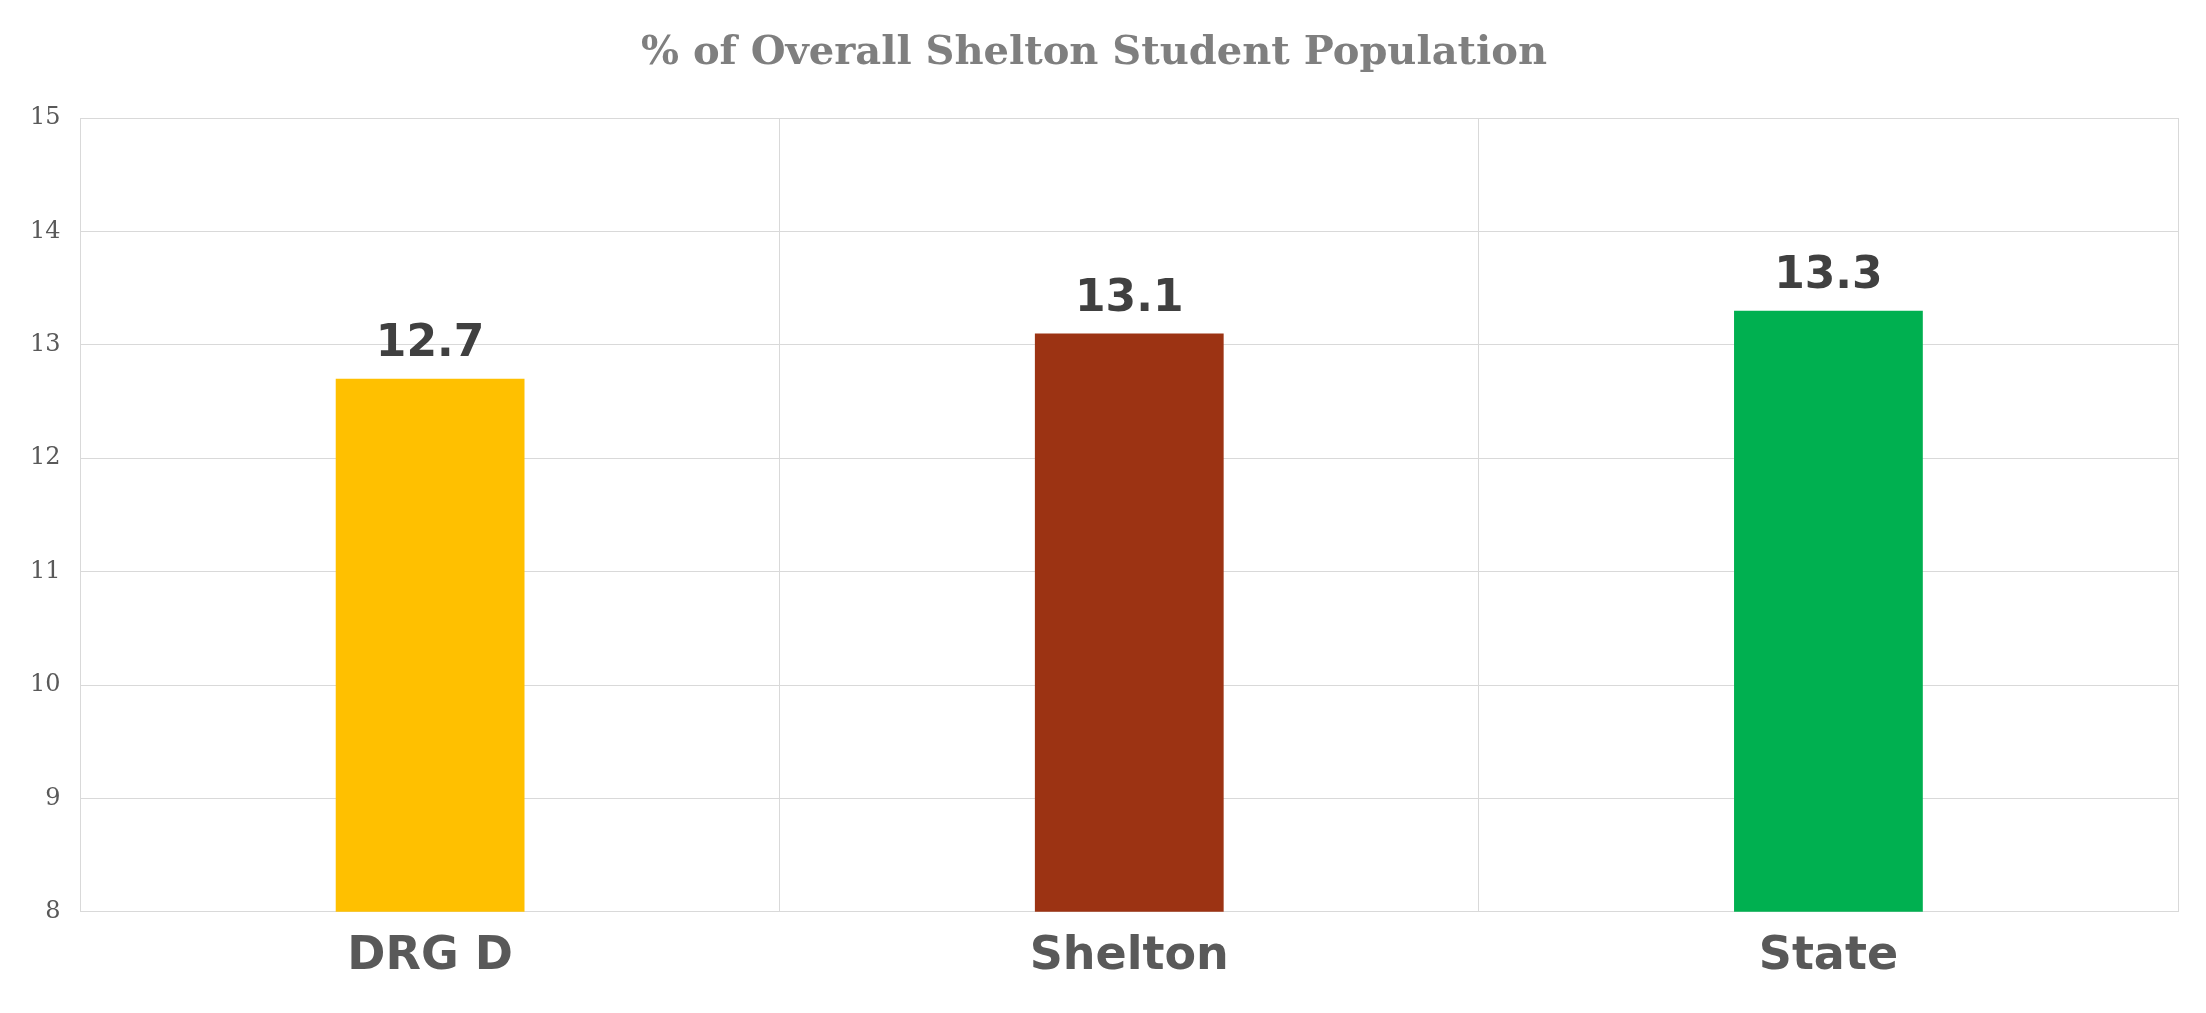 Image resolution: width=2206 pixels, height=1013 pixels. What do you see at coordinates (53, 910) in the screenshot?
I see `y-tick-label: 8` at bounding box center [53, 910].